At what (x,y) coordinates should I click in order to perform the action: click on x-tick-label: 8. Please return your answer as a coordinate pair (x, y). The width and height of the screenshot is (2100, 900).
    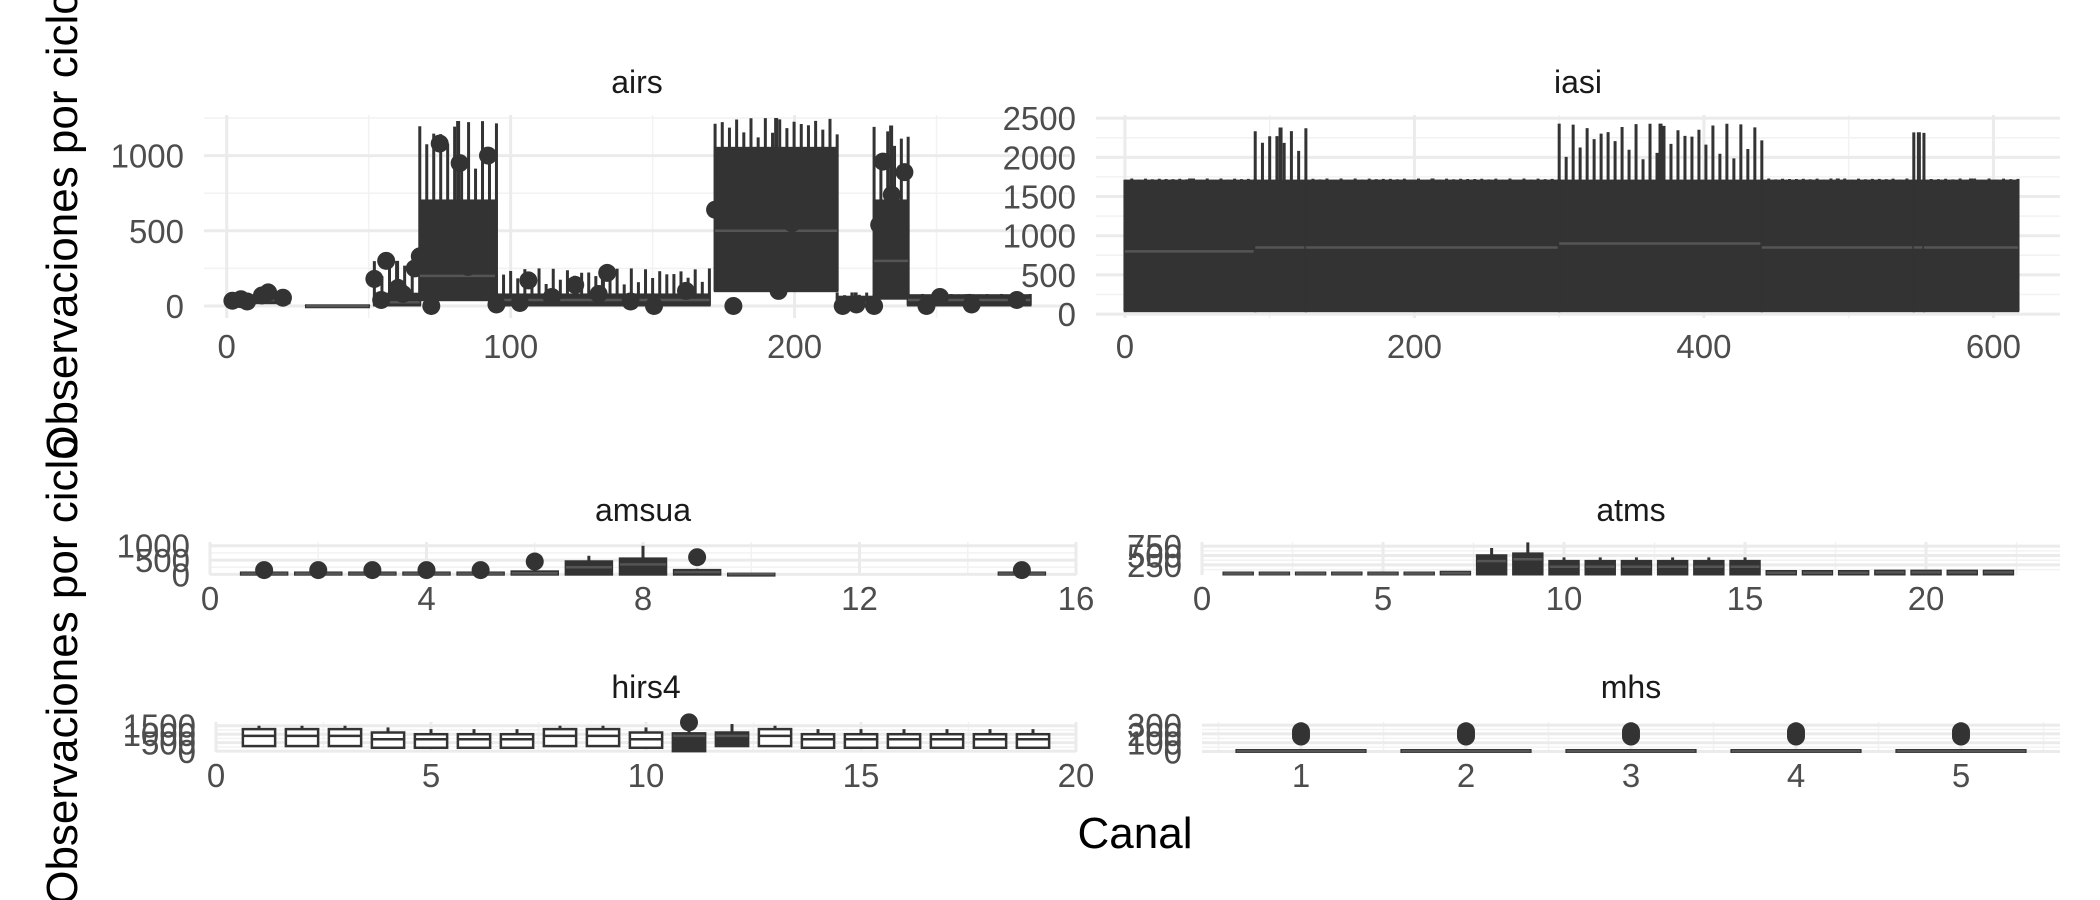
    Looking at the image, I should click on (643, 598).